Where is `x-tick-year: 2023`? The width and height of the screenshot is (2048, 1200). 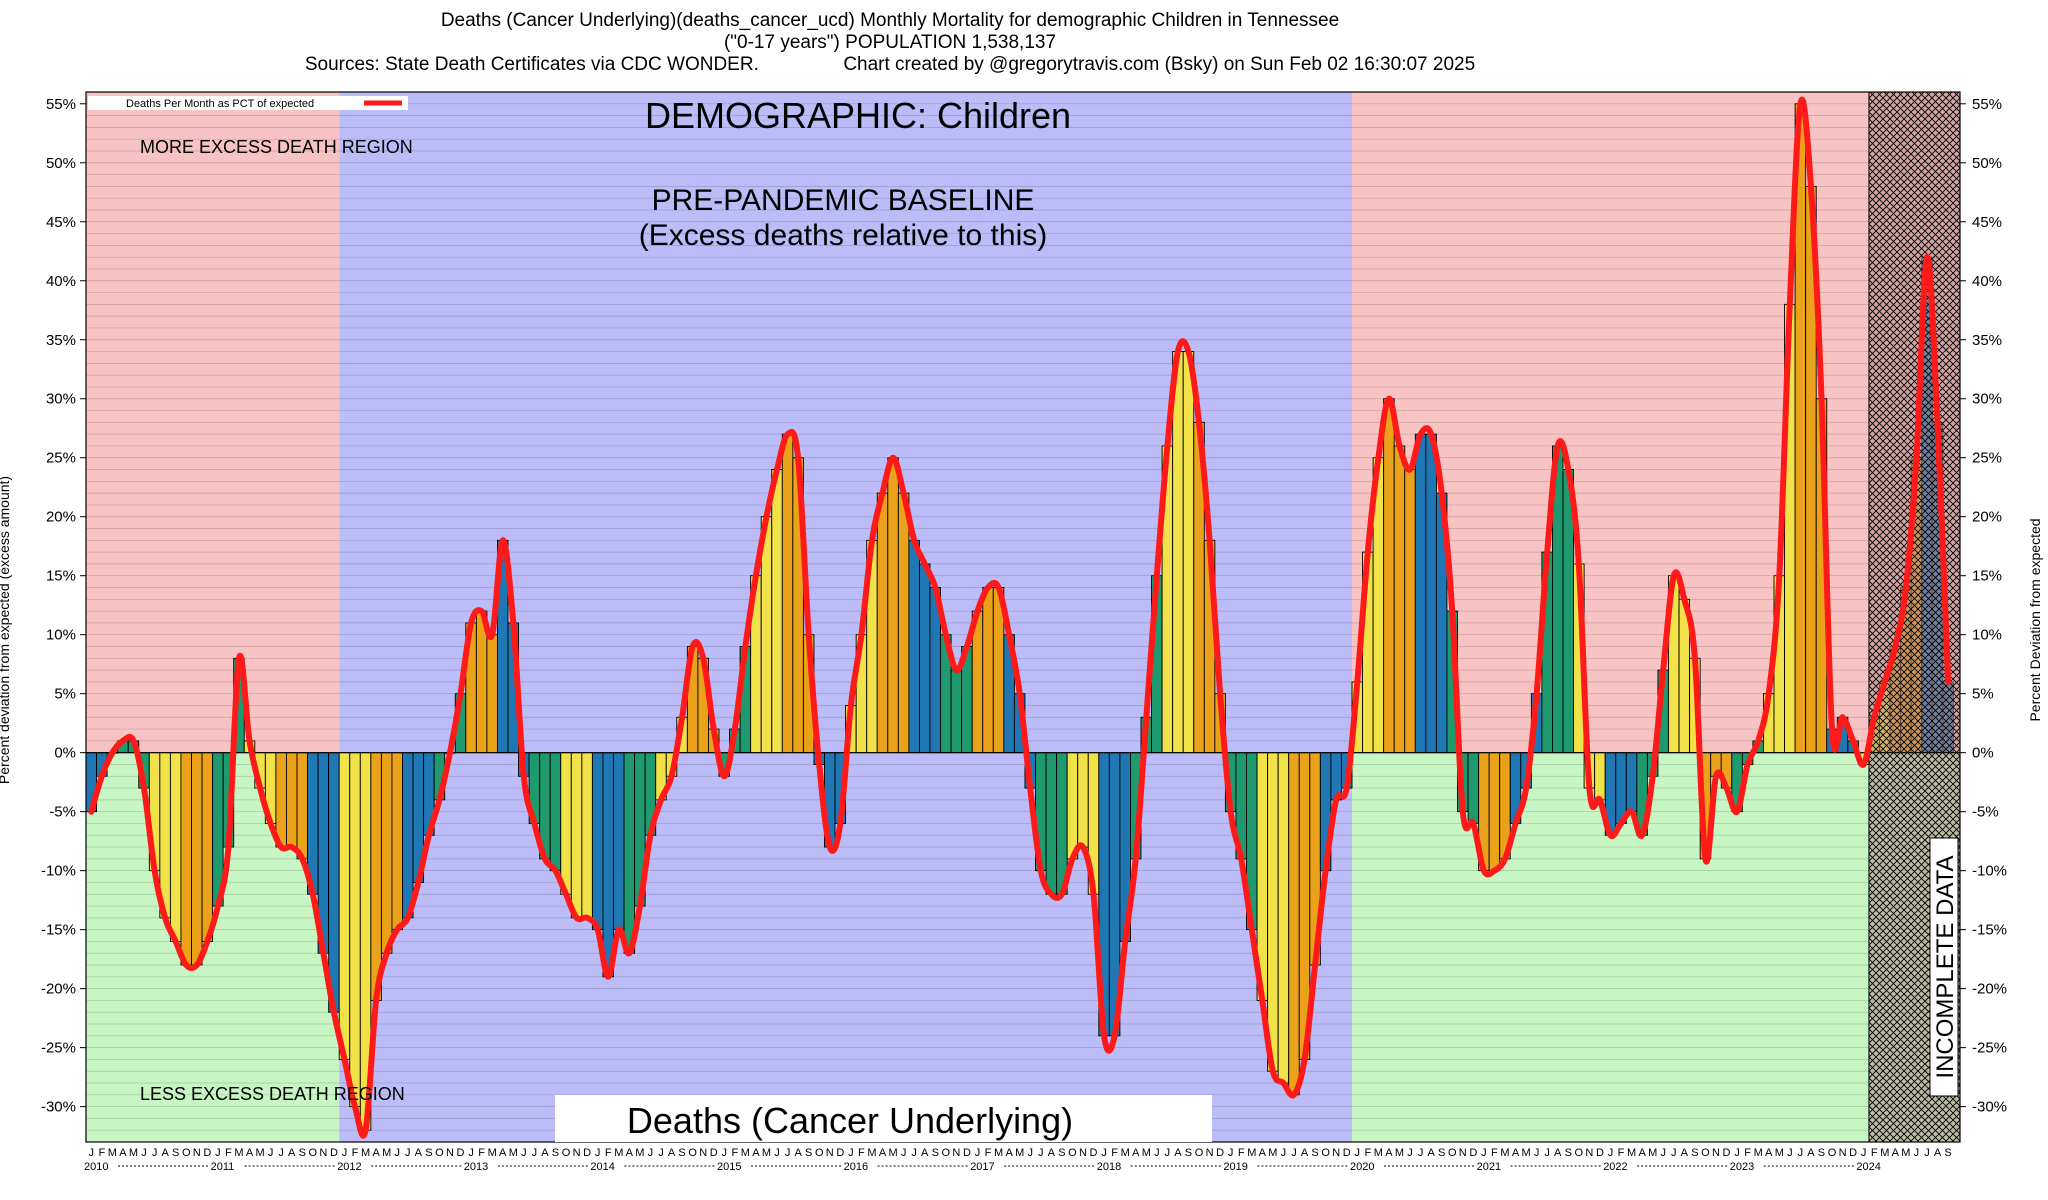
x-tick-year: 2023 is located at coordinates (1742, 1167).